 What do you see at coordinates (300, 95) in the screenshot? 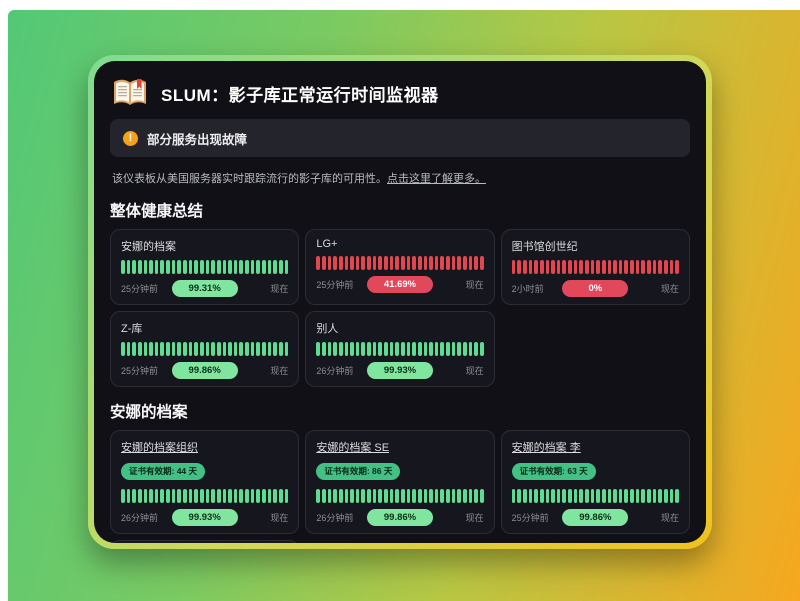
I see `page-title: SLUM：影子库正常运行时间监视器` at bounding box center [300, 95].